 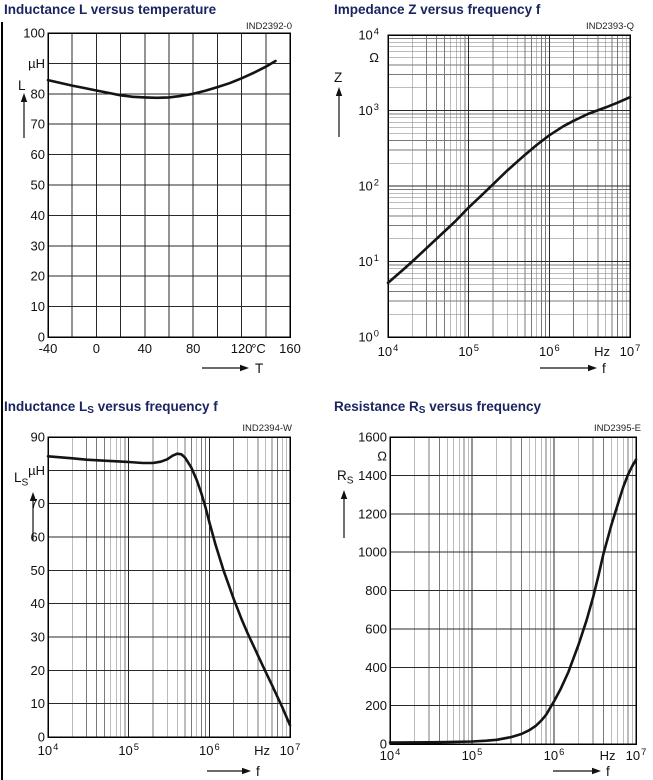 I want to click on chart-code-label: IND2394-W, so click(x=267, y=428).